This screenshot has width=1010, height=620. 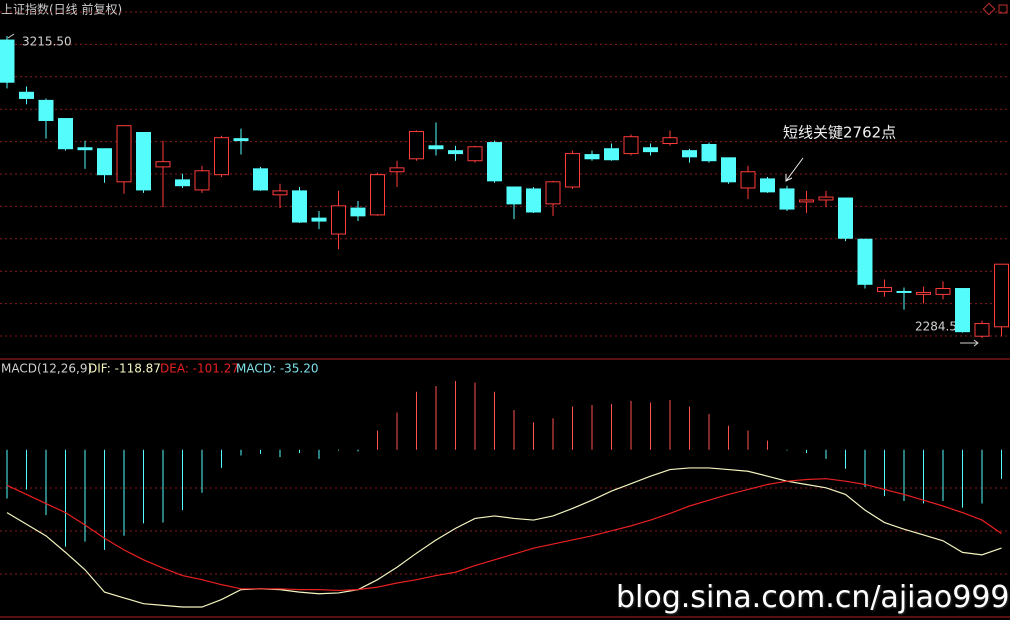 I want to click on max-label: 3215.50, so click(x=47, y=42).